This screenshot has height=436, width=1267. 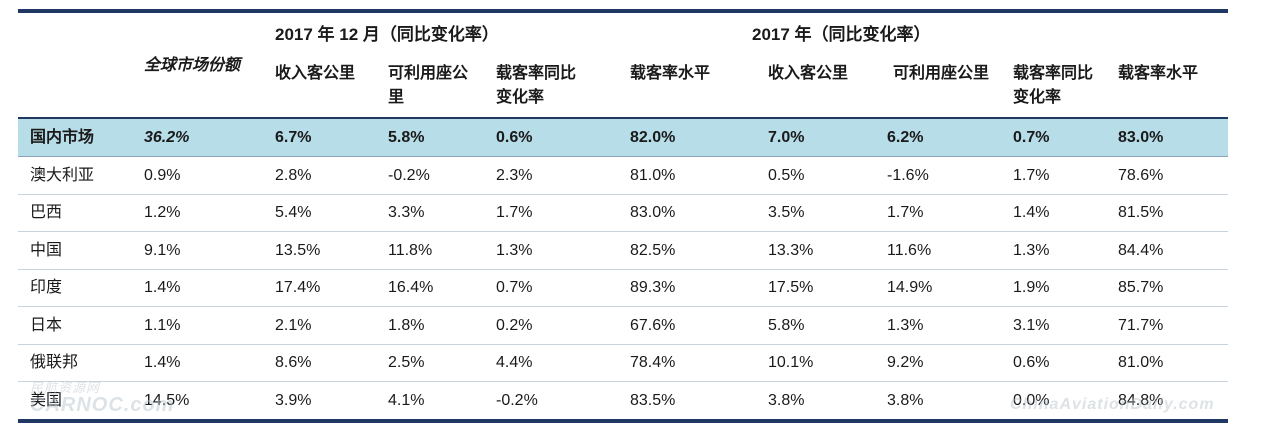 What do you see at coordinates (167, 400) in the screenshot?
I see `cell-share: 14.5%` at bounding box center [167, 400].